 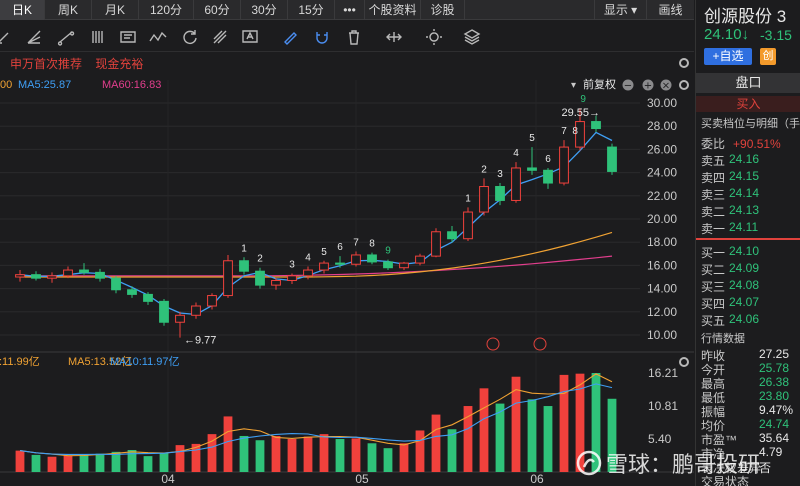 I want to click on zoom-out-icon: −, so click(x=628, y=85).